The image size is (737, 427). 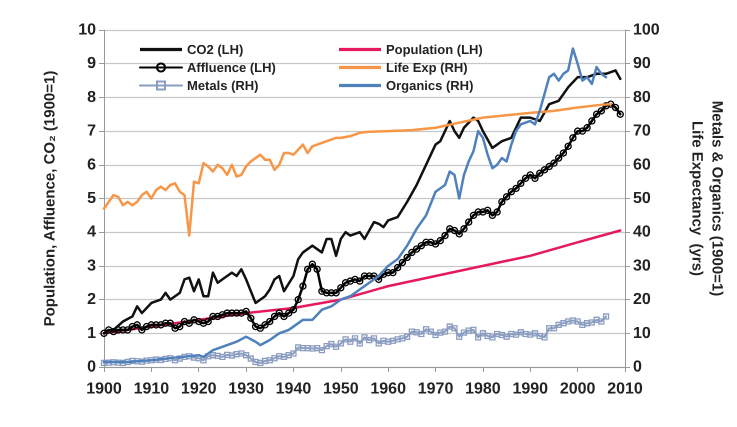 What do you see at coordinates (642, 131) in the screenshot?
I see `y2-tick-label: 70` at bounding box center [642, 131].